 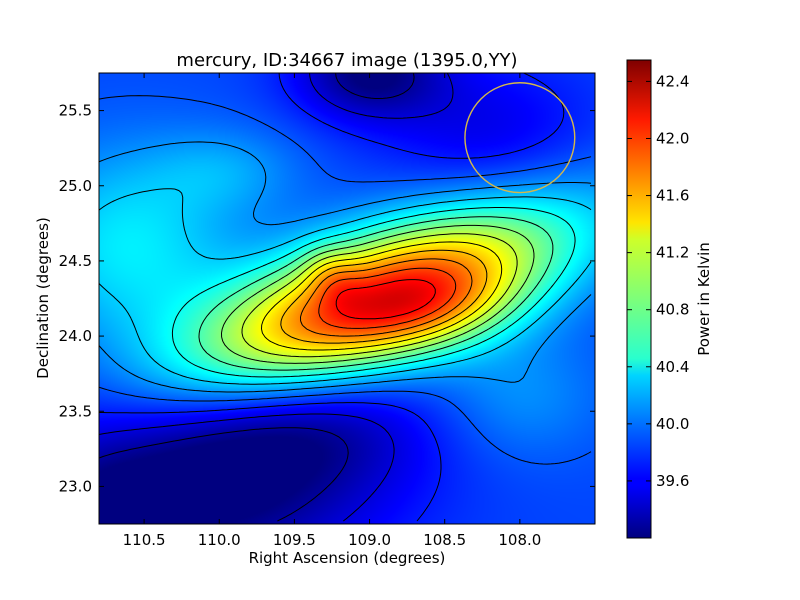 I want to click on x-tick-label: 108.0, so click(x=519, y=540).